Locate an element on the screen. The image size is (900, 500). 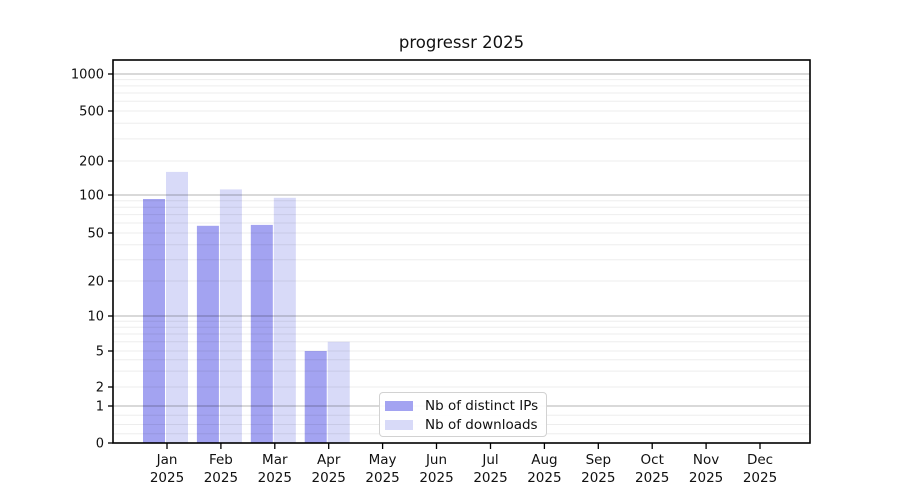
bar-distinct-ips-jan is located at coordinates (154, 321).